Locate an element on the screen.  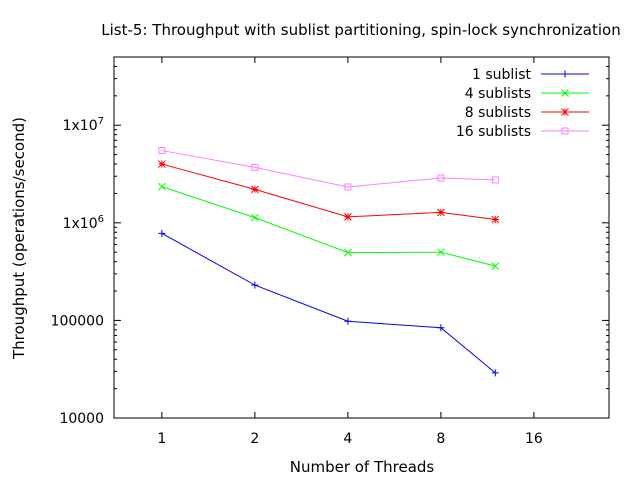
x-tick-label: 2 is located at coordinates (254, 439).